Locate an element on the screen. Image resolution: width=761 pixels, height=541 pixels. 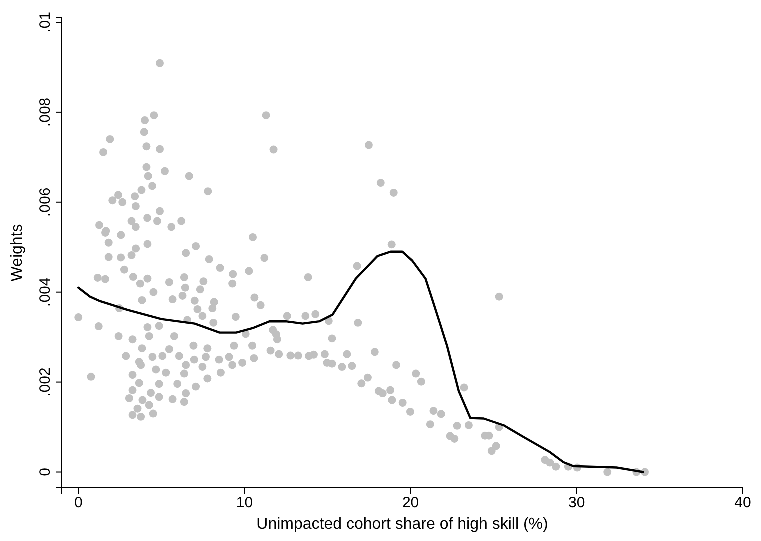
x-tick-label: 20 is located at coordinates (411, 503).